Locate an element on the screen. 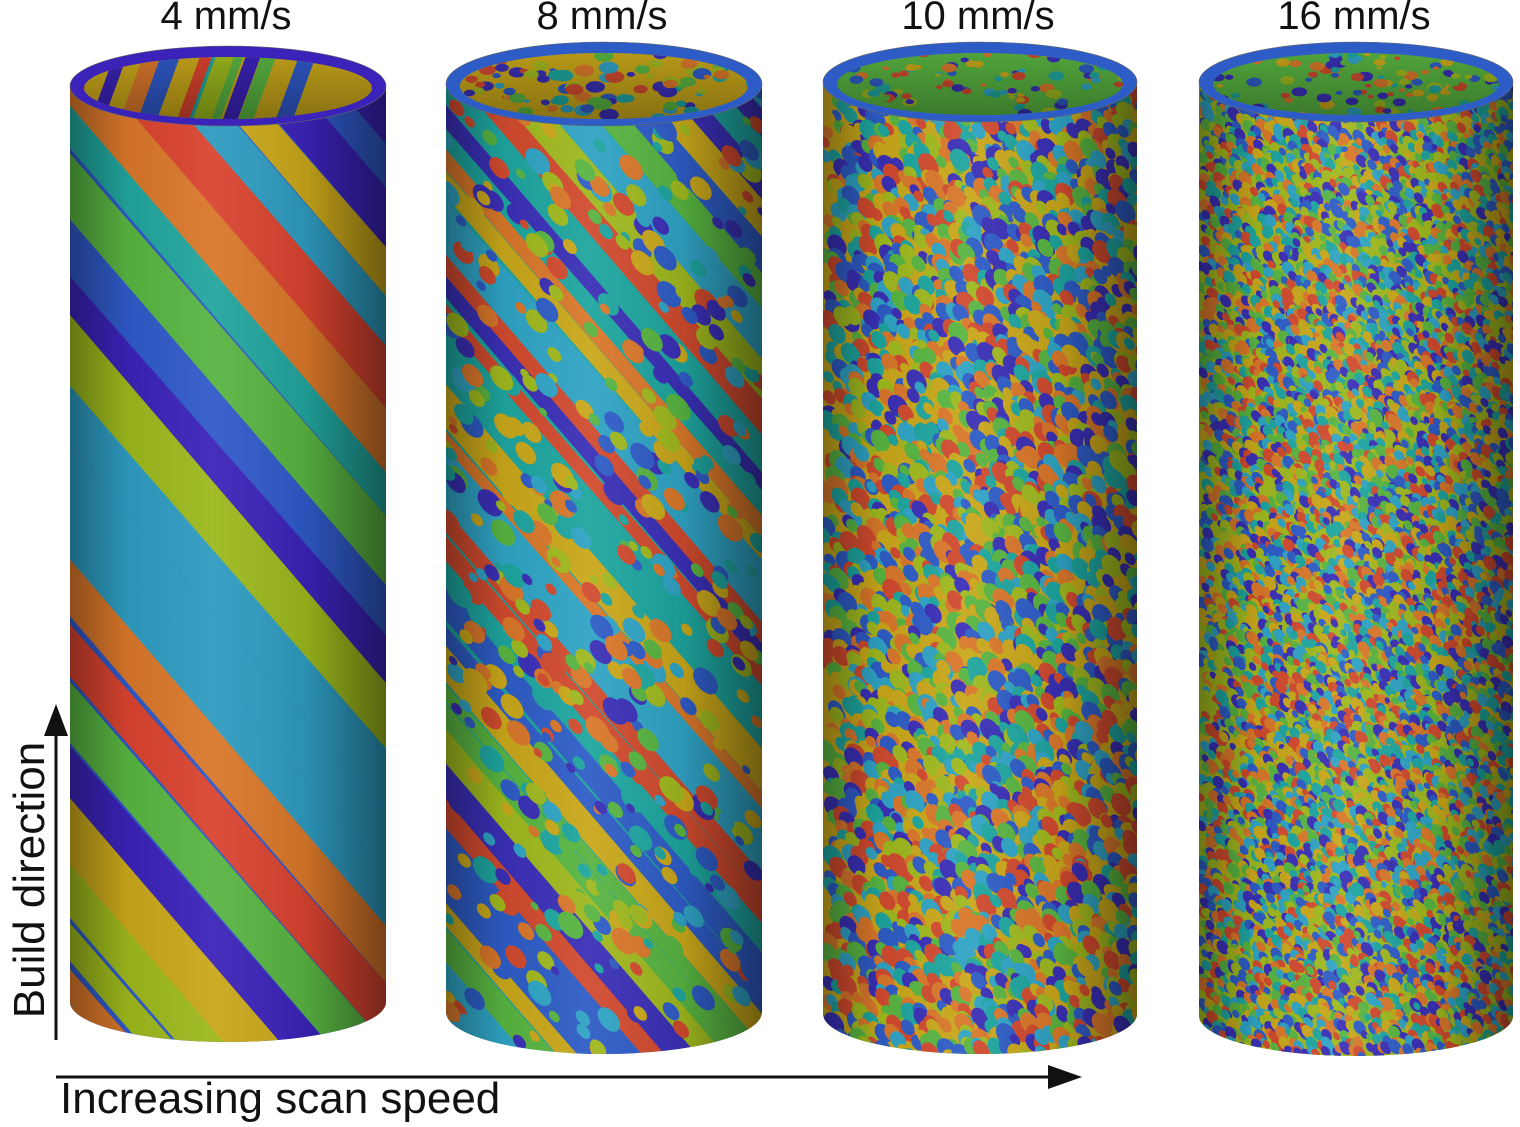  speed-label-8: 8 mm/s is located at coordinates (602, 19).